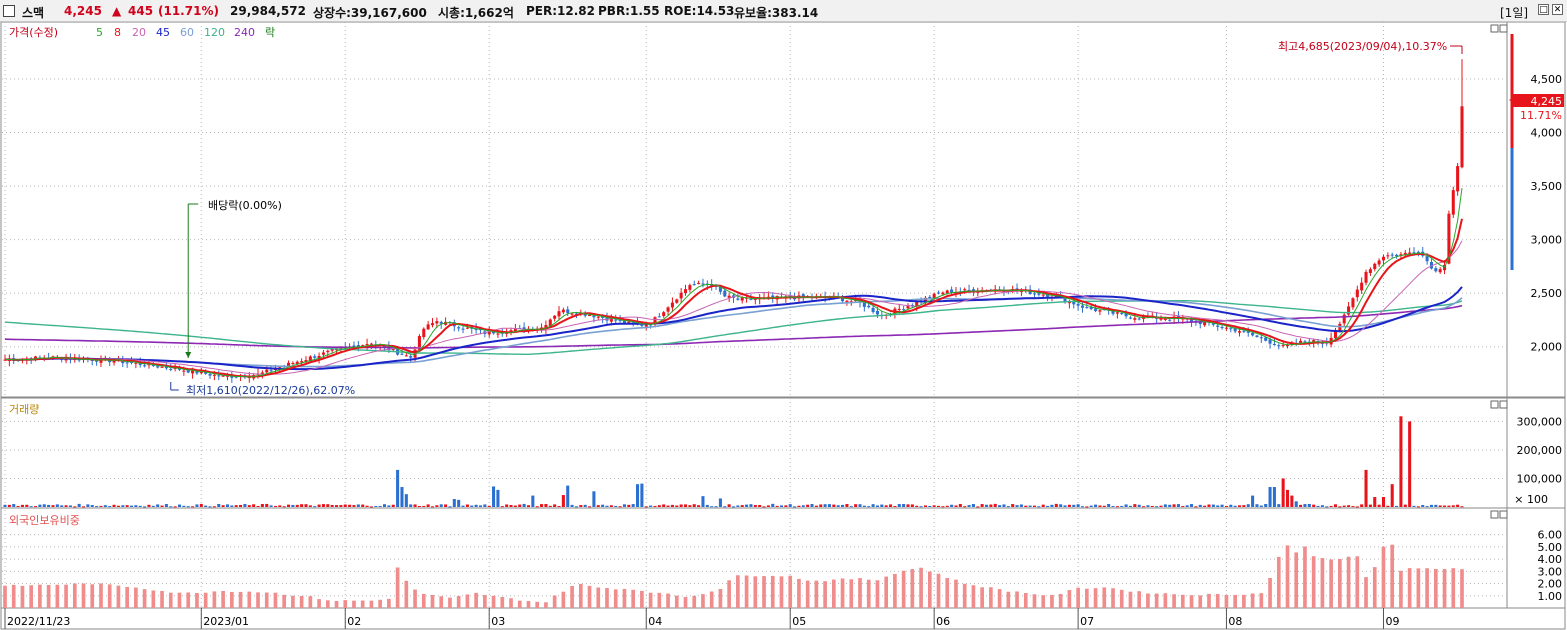 Image resolution: width=1567 pixels, height=630 pixels. What do you see at coordinates (33, 13) in the screenshot?
I see `stock-name: 스맥` at bounding box center [33, 13].